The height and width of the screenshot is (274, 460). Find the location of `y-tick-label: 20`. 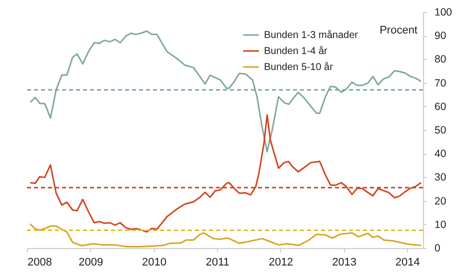

y-tick-label: 20 is located at coordinates (440, 201).